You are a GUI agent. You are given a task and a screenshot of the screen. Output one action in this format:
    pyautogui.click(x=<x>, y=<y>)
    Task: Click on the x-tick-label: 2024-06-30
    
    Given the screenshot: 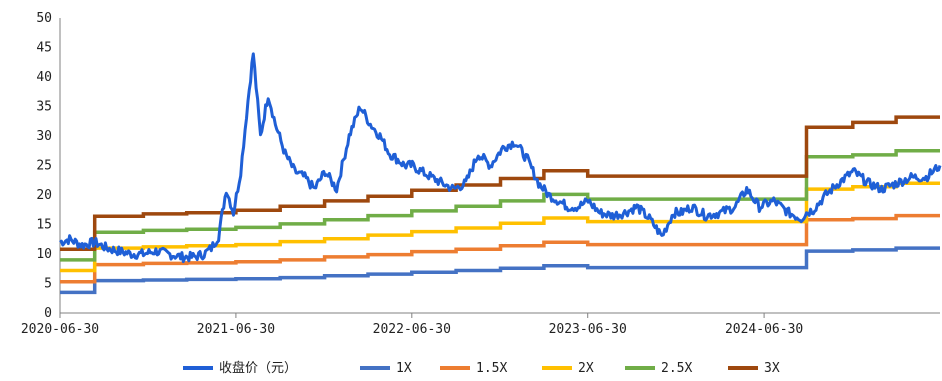 What is the action you would take?
    pyautogui.click(x=764, y=329)
    